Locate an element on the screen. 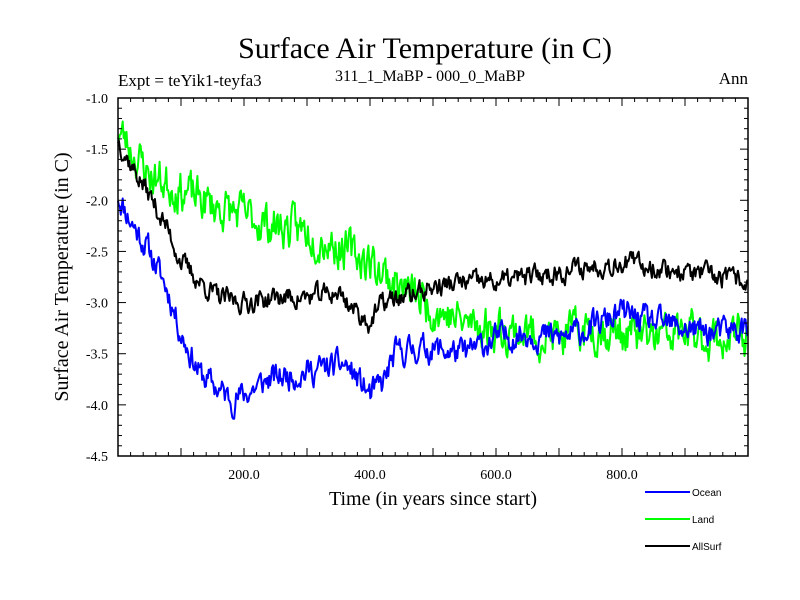 This screenshot has height=600, width=800. y-tick-label: -2.0 is located at coordinates (97, 201).